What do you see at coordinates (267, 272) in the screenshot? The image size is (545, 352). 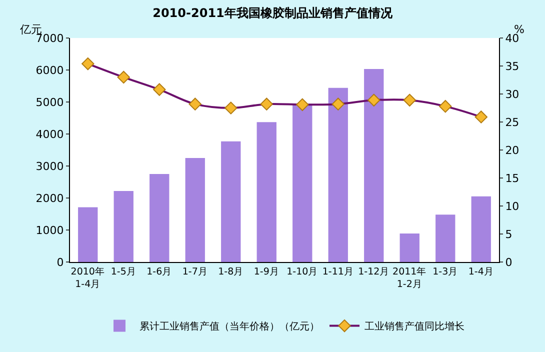 I see `x-tick-label: 1-9月` at bounding box center [267, 272].